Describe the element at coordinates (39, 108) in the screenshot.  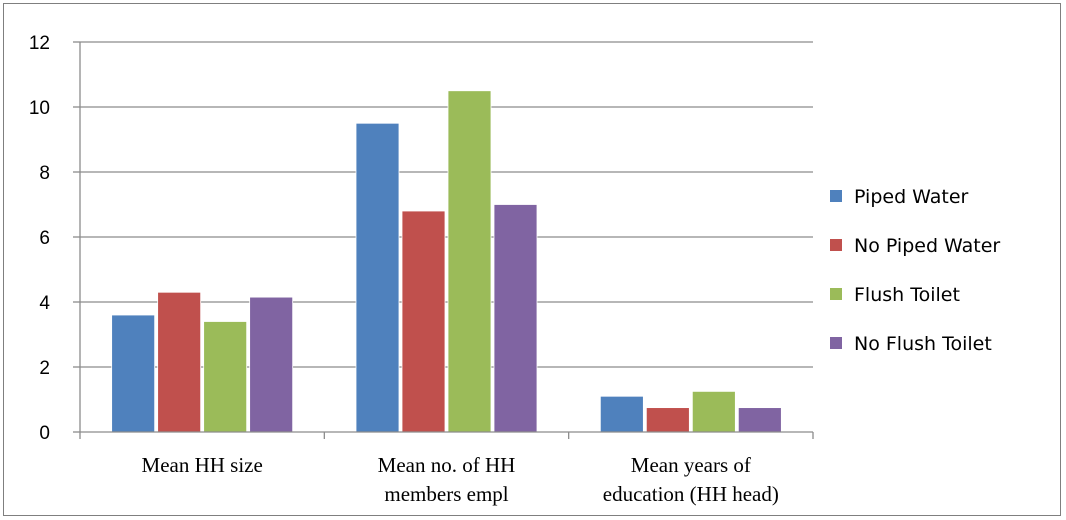
I see `y-tick-label: 10` at that location.